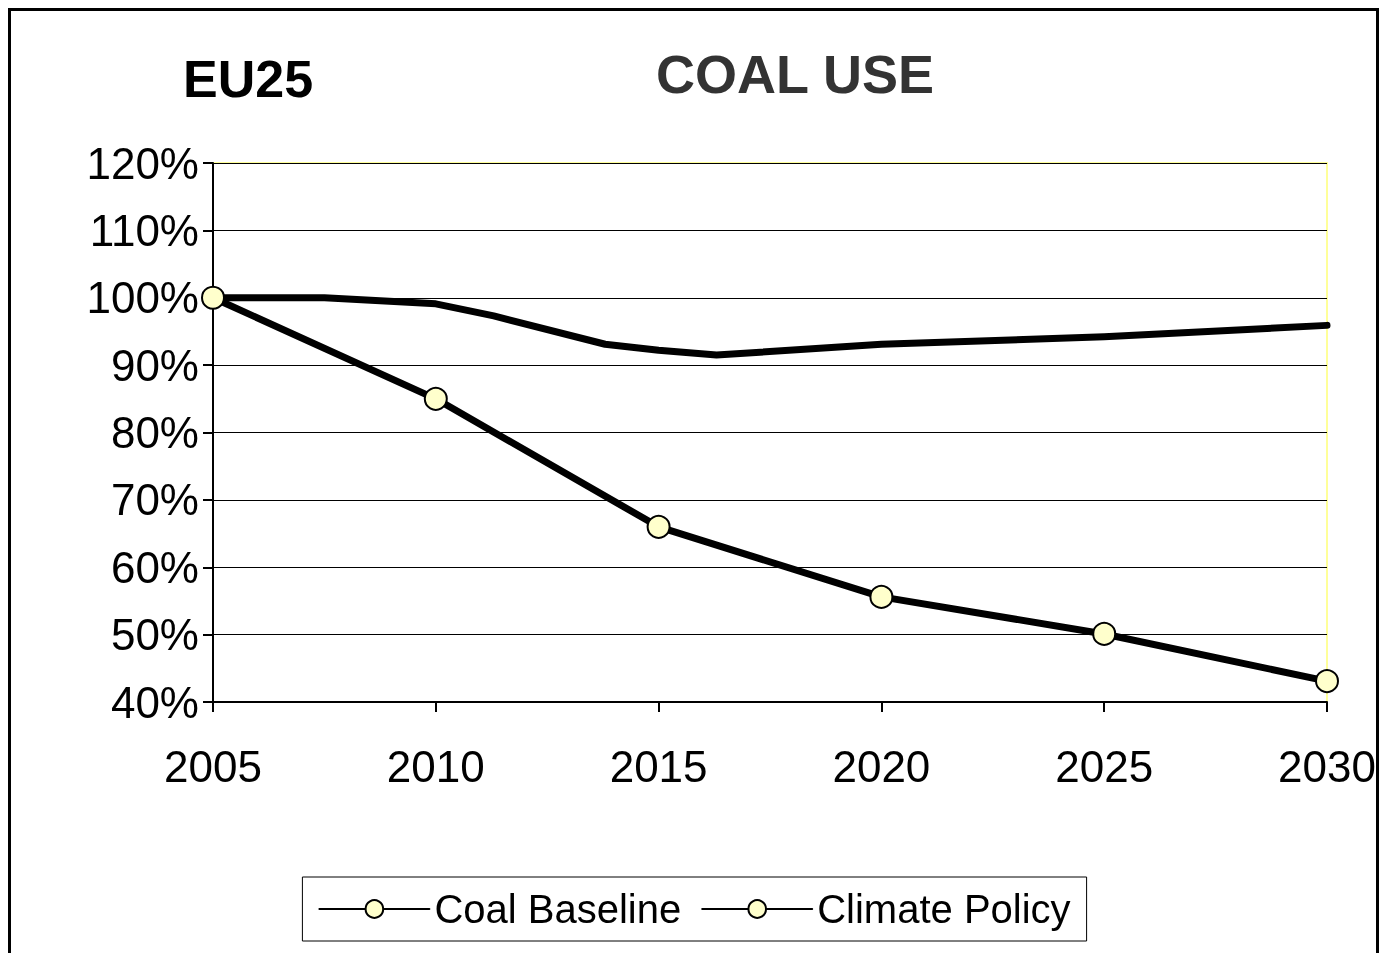  What do you see at coordinates (795, 74) in the screenshot?
I see `chart-title: COAL USE` at bounding box center [795, 74].